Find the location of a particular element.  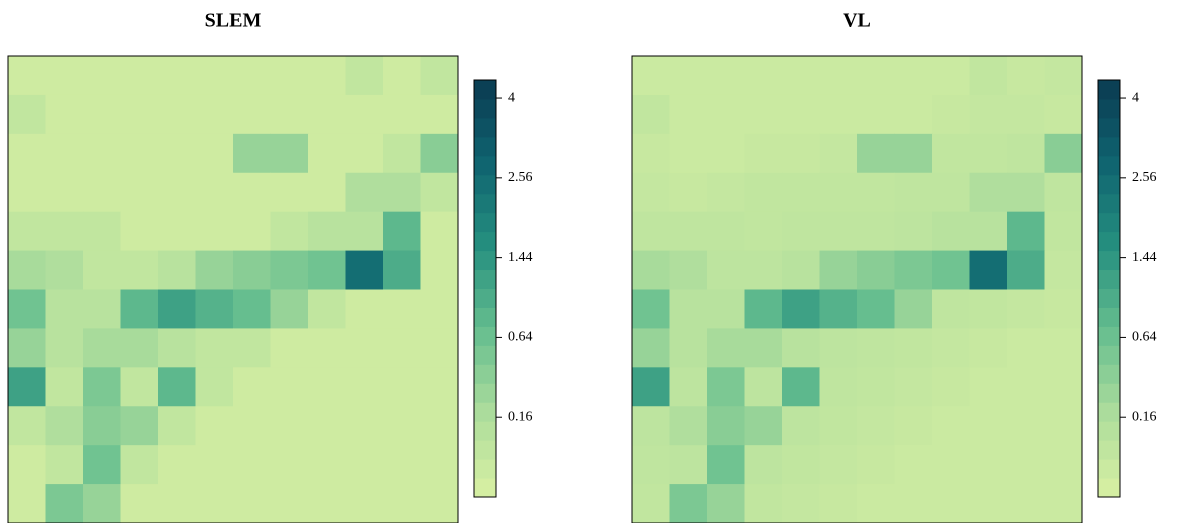

colorbar-tick-label: 2.56 is located at coordinates (1144, 177).